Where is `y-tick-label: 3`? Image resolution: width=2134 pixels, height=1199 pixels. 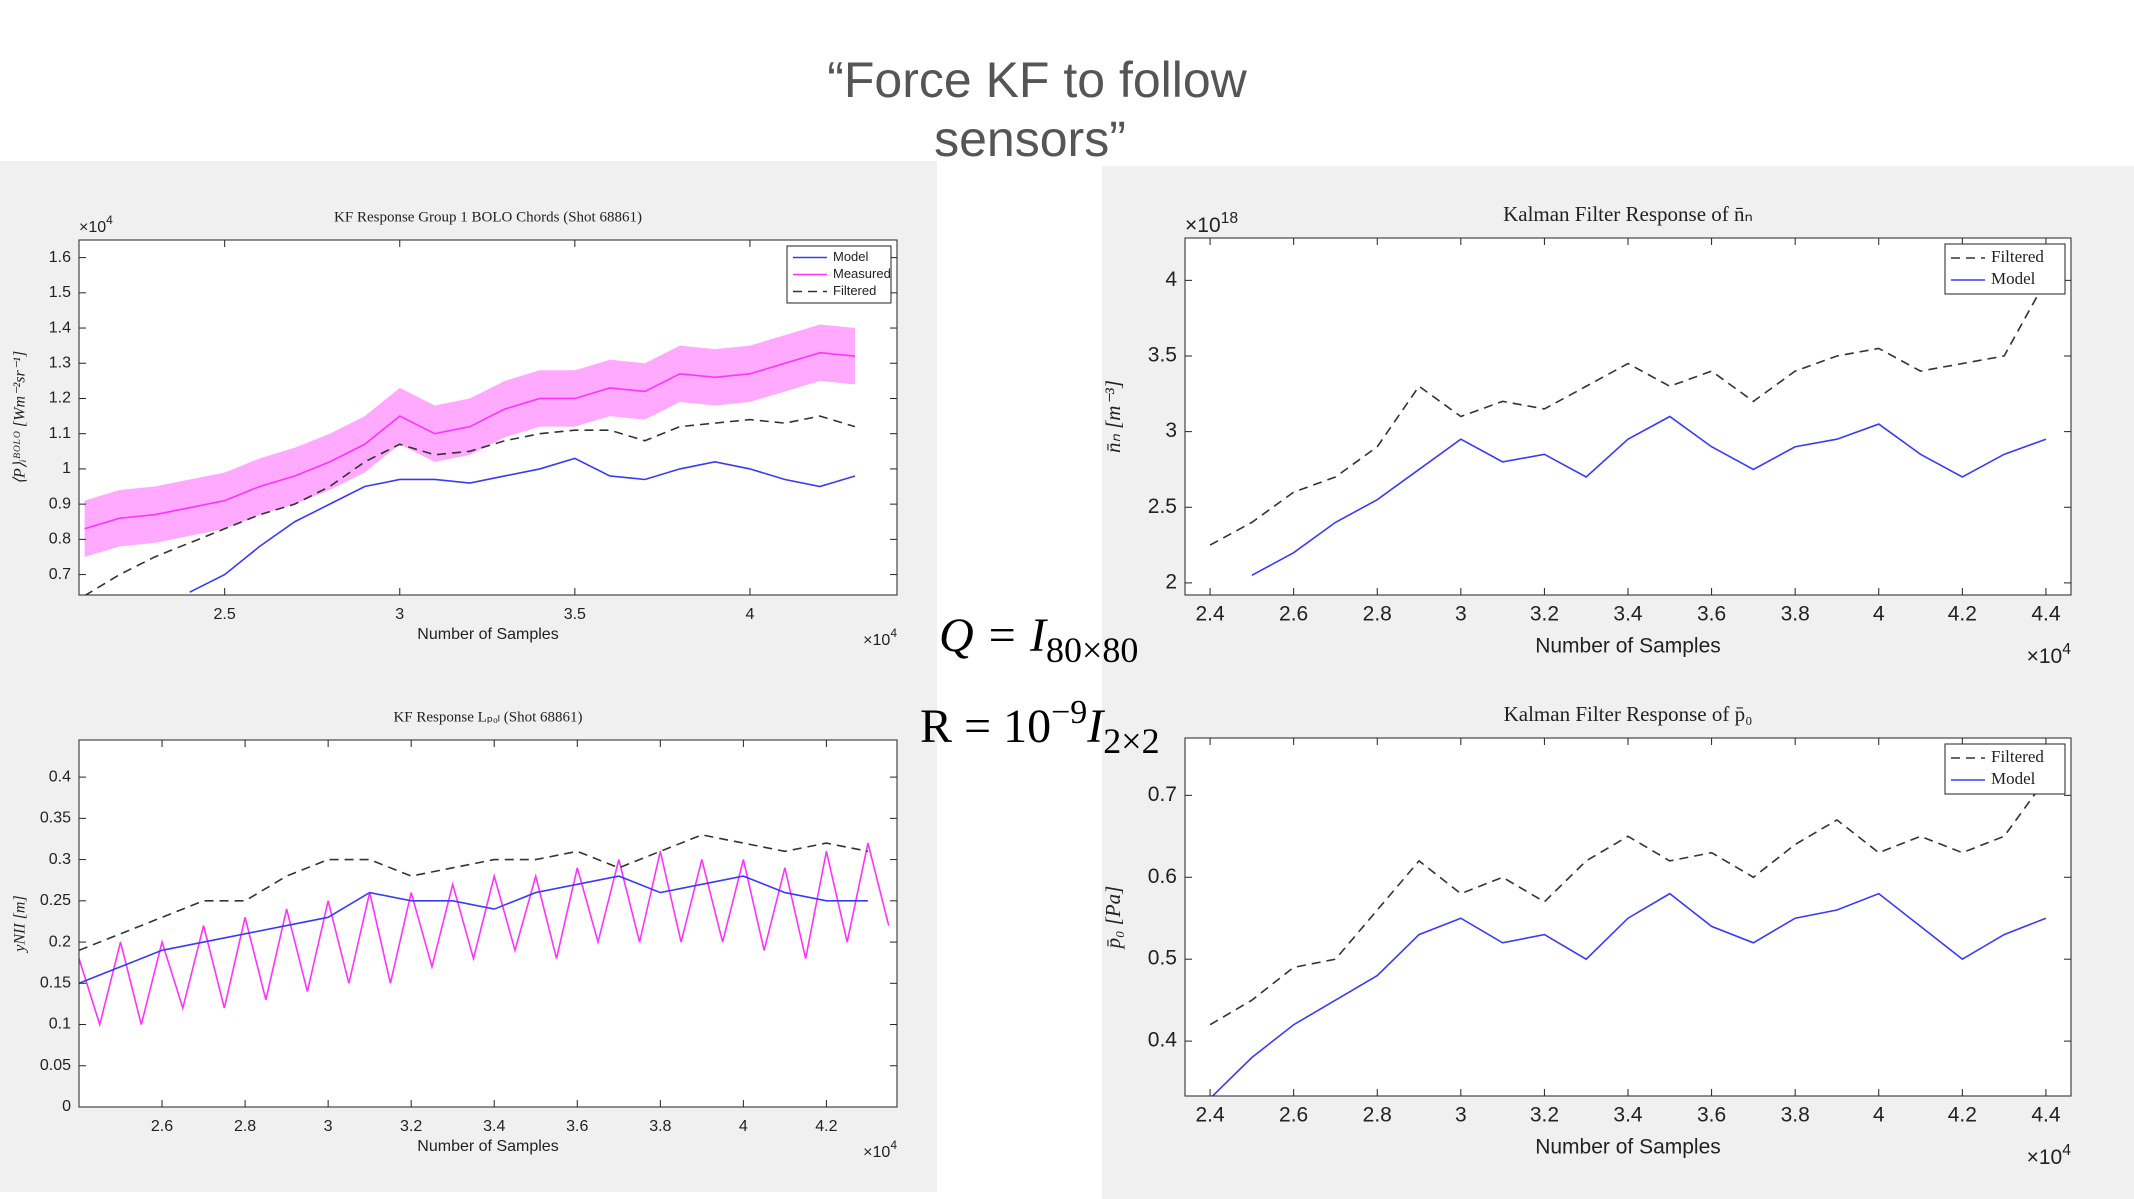
y-tick-label: 3 is located at coordinates (1171, 430).